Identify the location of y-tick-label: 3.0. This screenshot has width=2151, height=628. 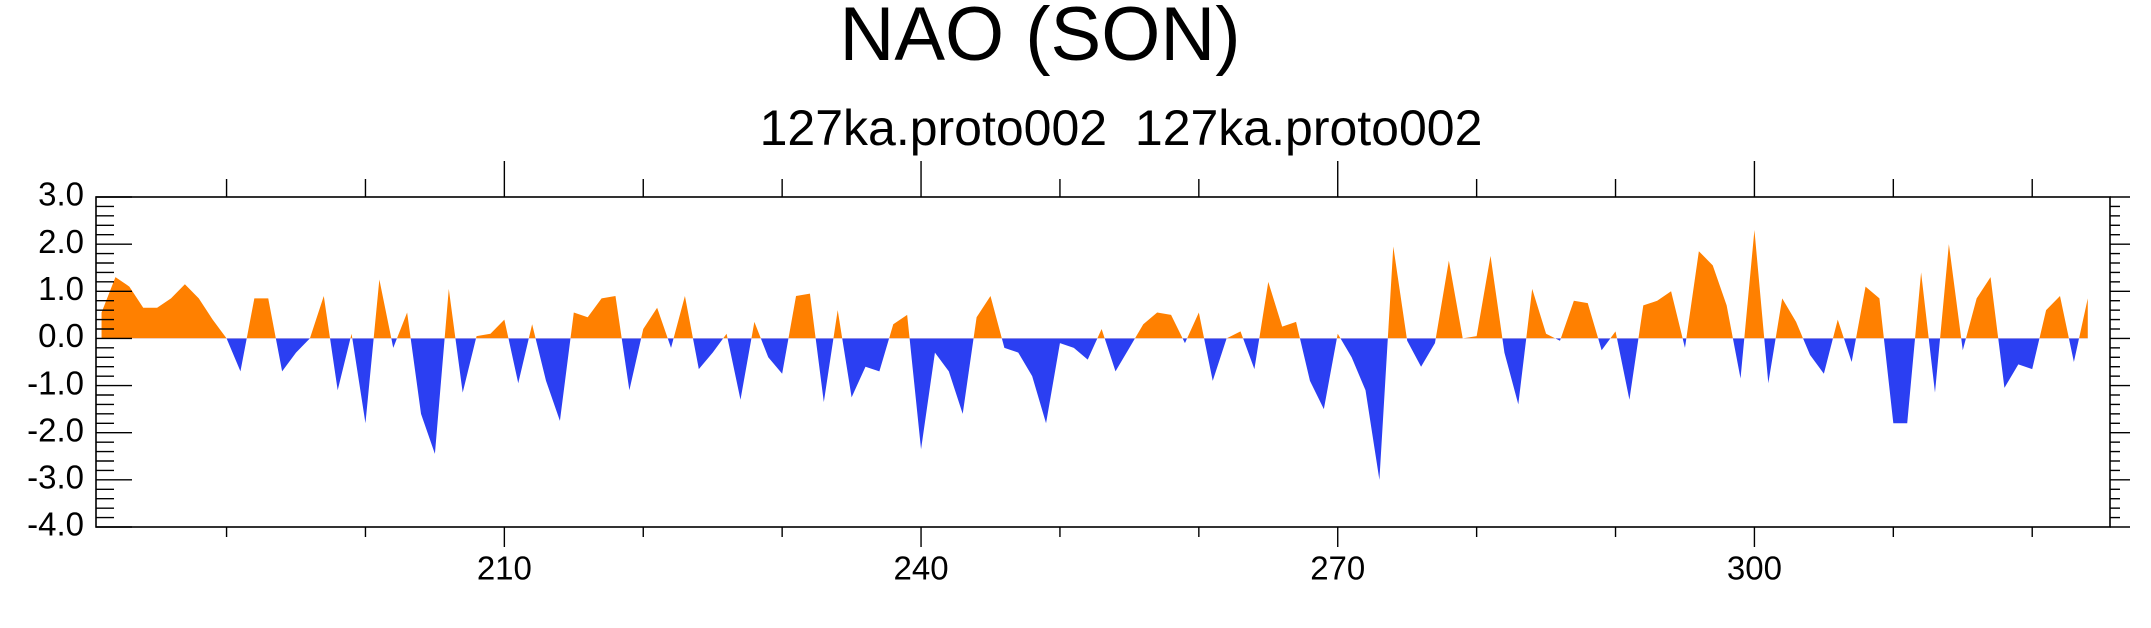
(61, 194).